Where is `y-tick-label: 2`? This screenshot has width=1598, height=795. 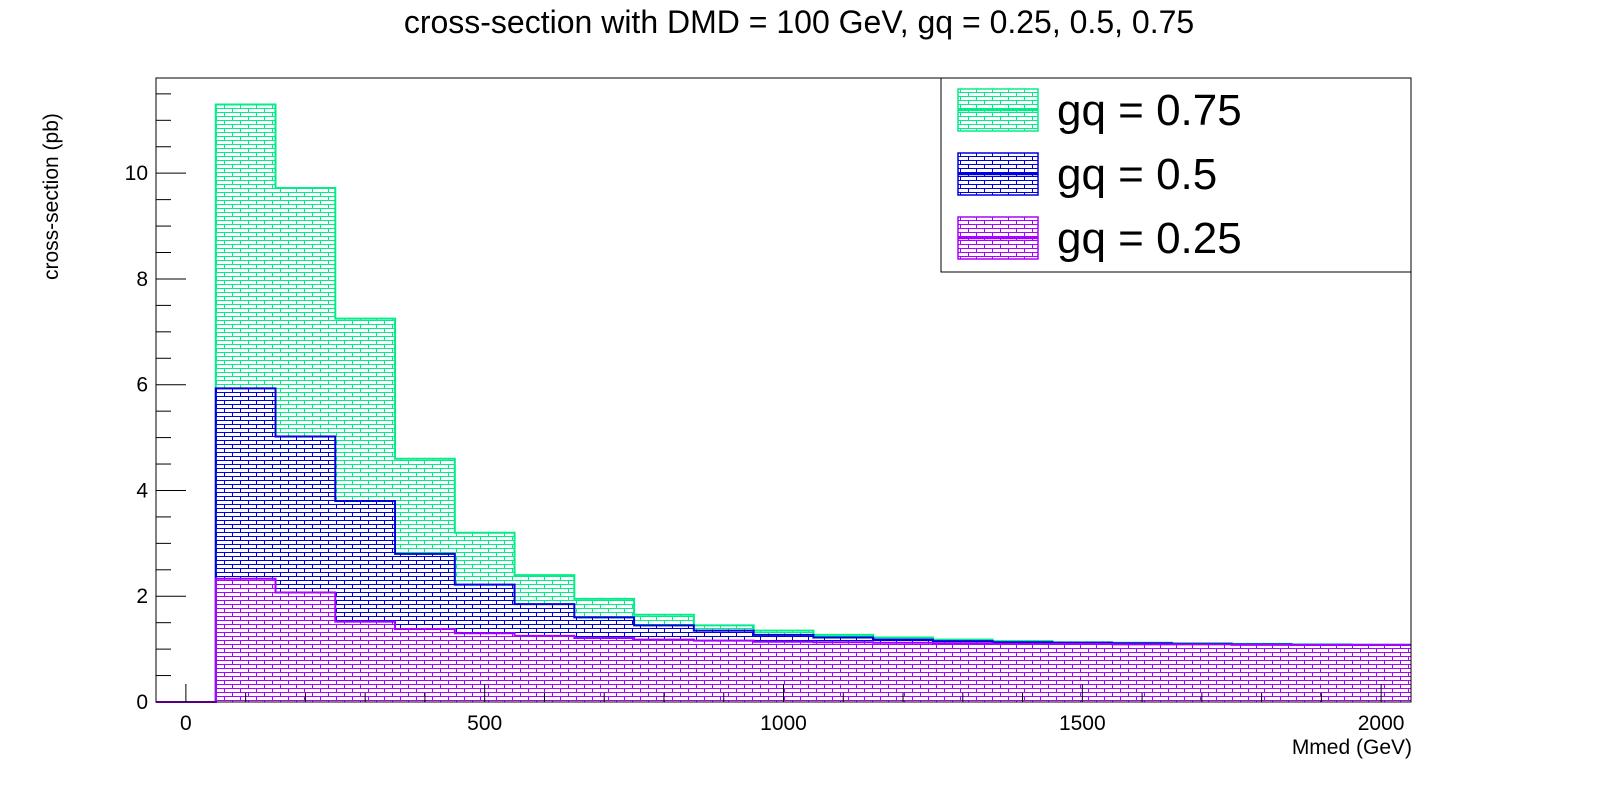 y-tick-label: 2 is located at coordinates (142, 596).